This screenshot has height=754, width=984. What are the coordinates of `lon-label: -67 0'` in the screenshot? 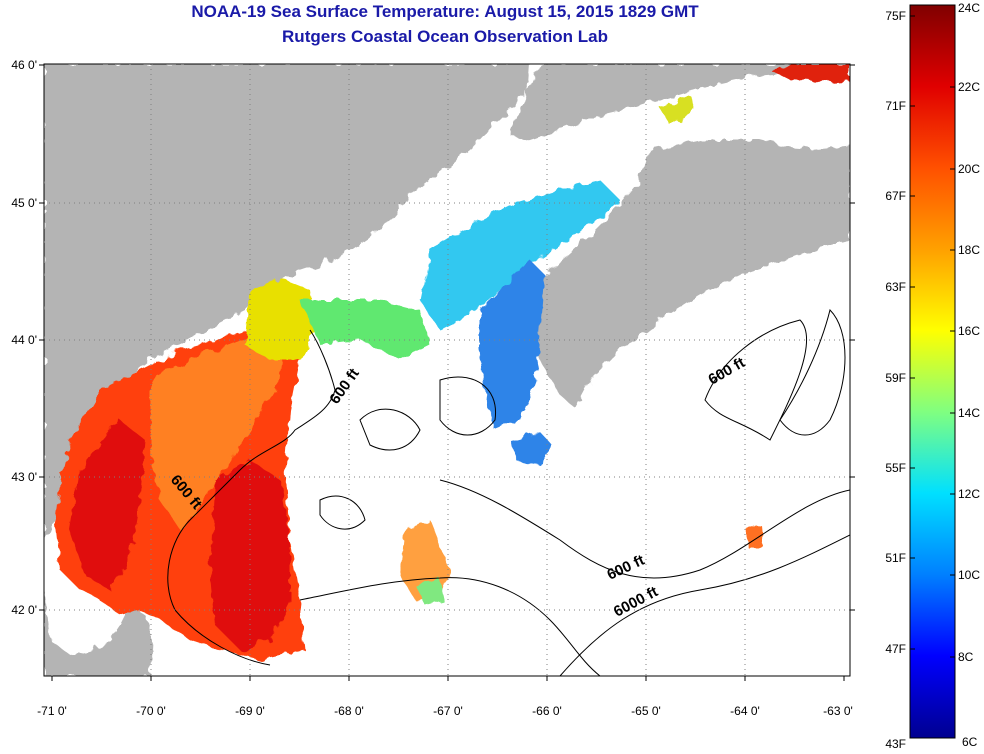 It's located at (448, 711).